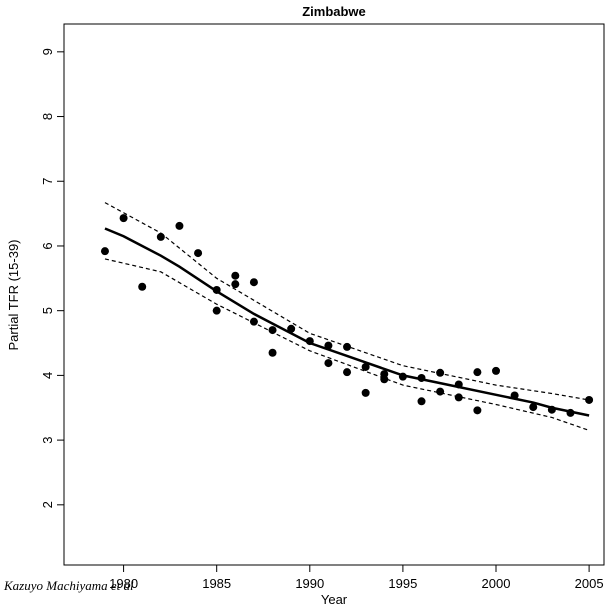 This screenshot has height=609, width=610. I want to click on x-tick-label: 1990, so click(309, 583).